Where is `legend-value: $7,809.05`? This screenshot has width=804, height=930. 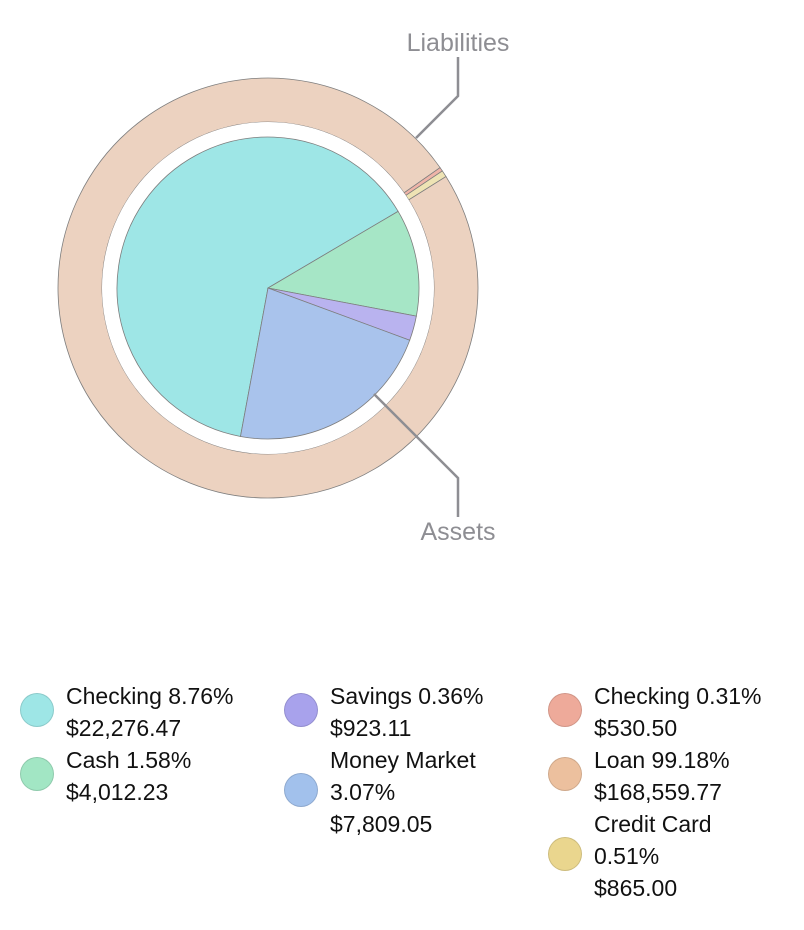
legend-value: $7,809.05 is located at coordinates (381, 824).